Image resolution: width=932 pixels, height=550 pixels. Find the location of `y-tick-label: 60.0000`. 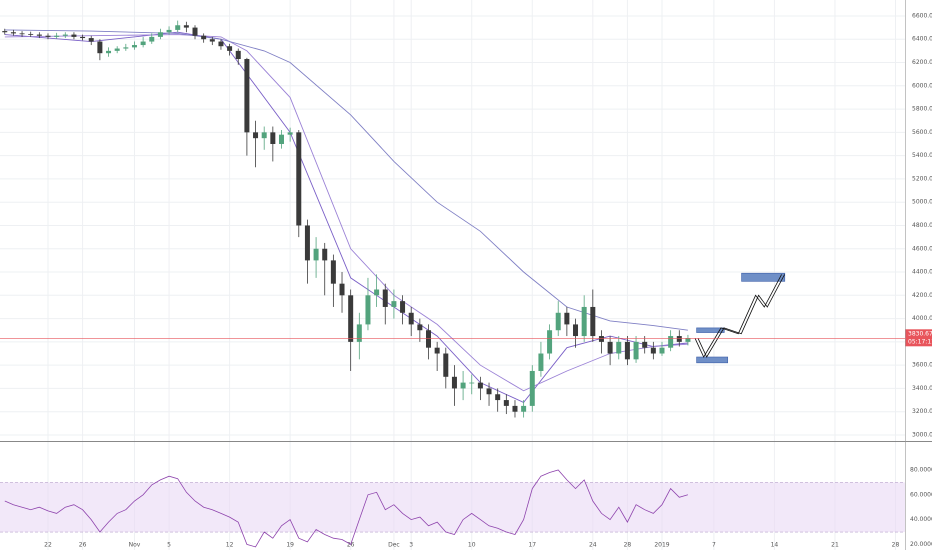

y-tick-label: 60.0000 is located at coordinates (921, 494).